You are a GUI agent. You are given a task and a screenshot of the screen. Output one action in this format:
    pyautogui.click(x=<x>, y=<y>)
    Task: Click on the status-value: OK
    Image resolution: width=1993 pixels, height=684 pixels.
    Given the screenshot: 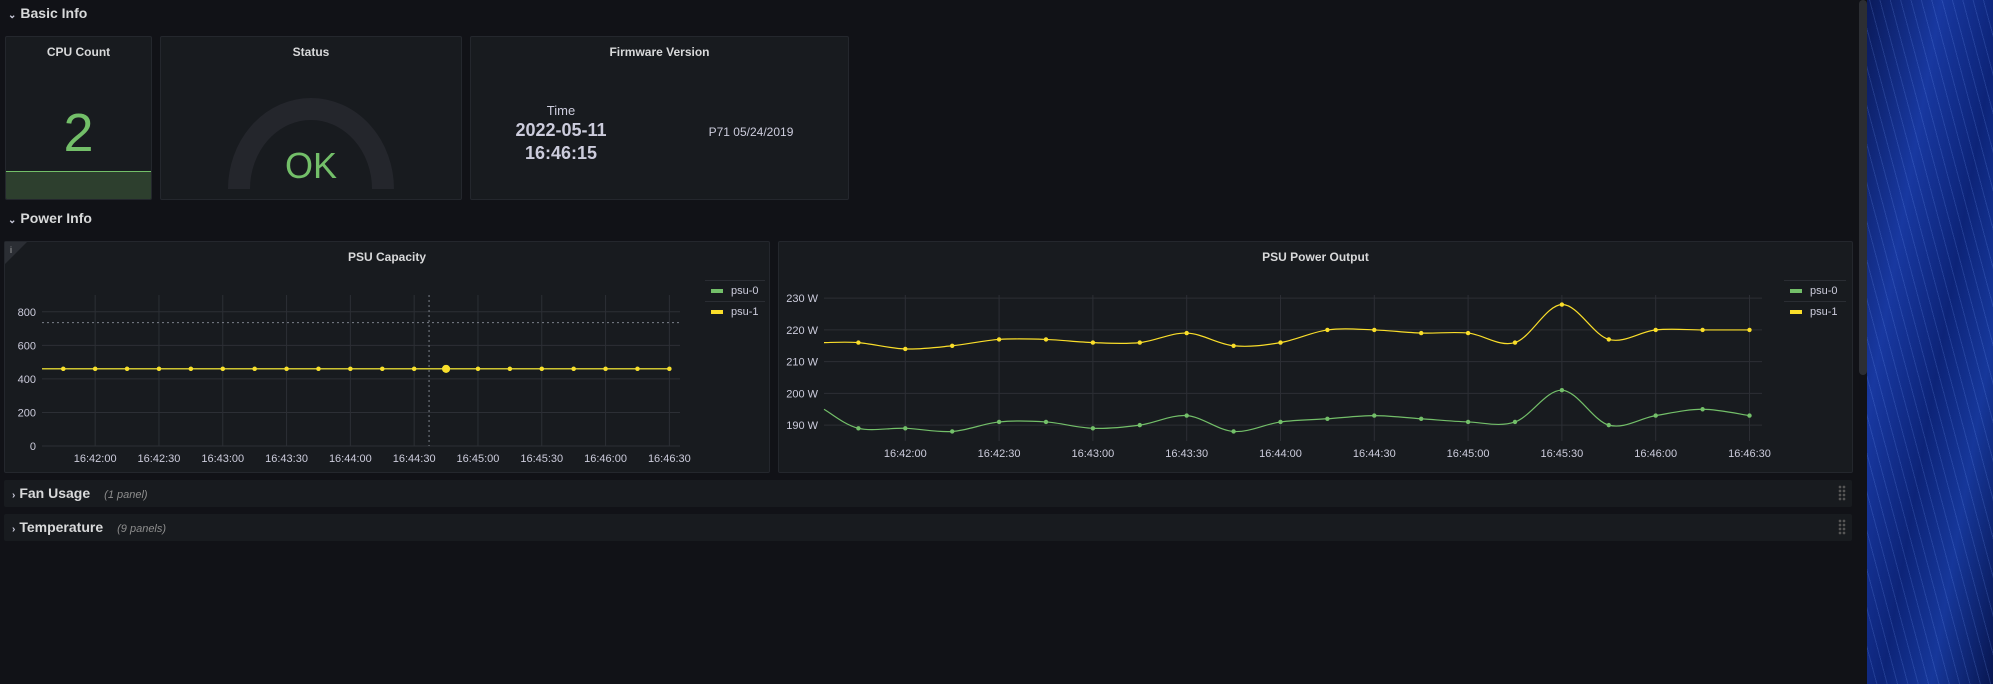 What is the action you would take?
    pyautogui.click(x=310, y=165)
    